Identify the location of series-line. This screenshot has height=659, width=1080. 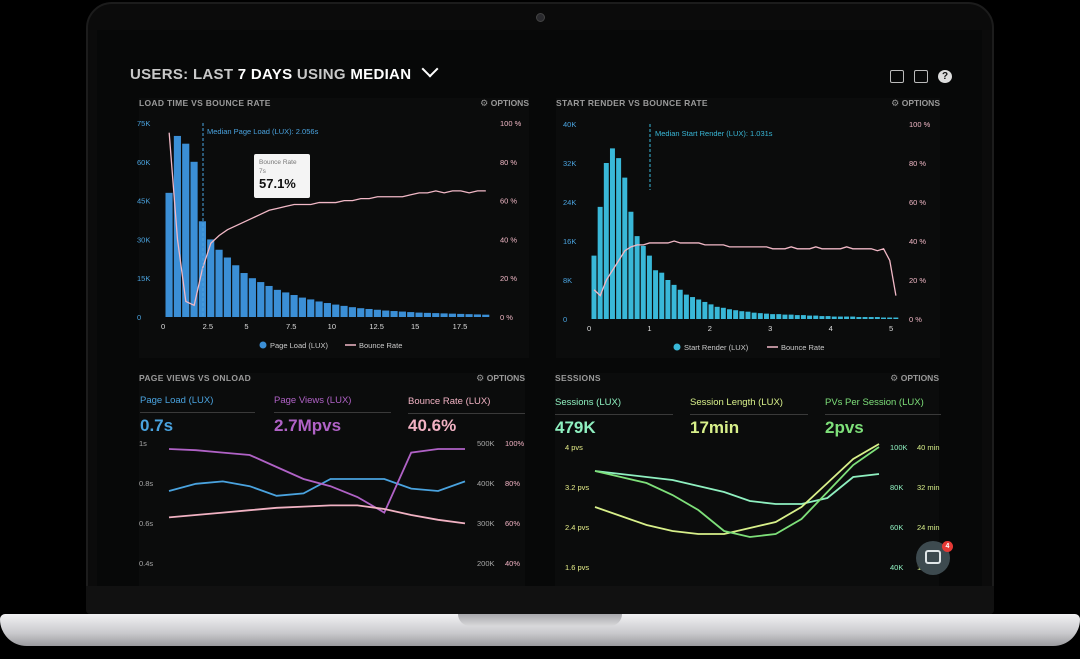
(317, 514).